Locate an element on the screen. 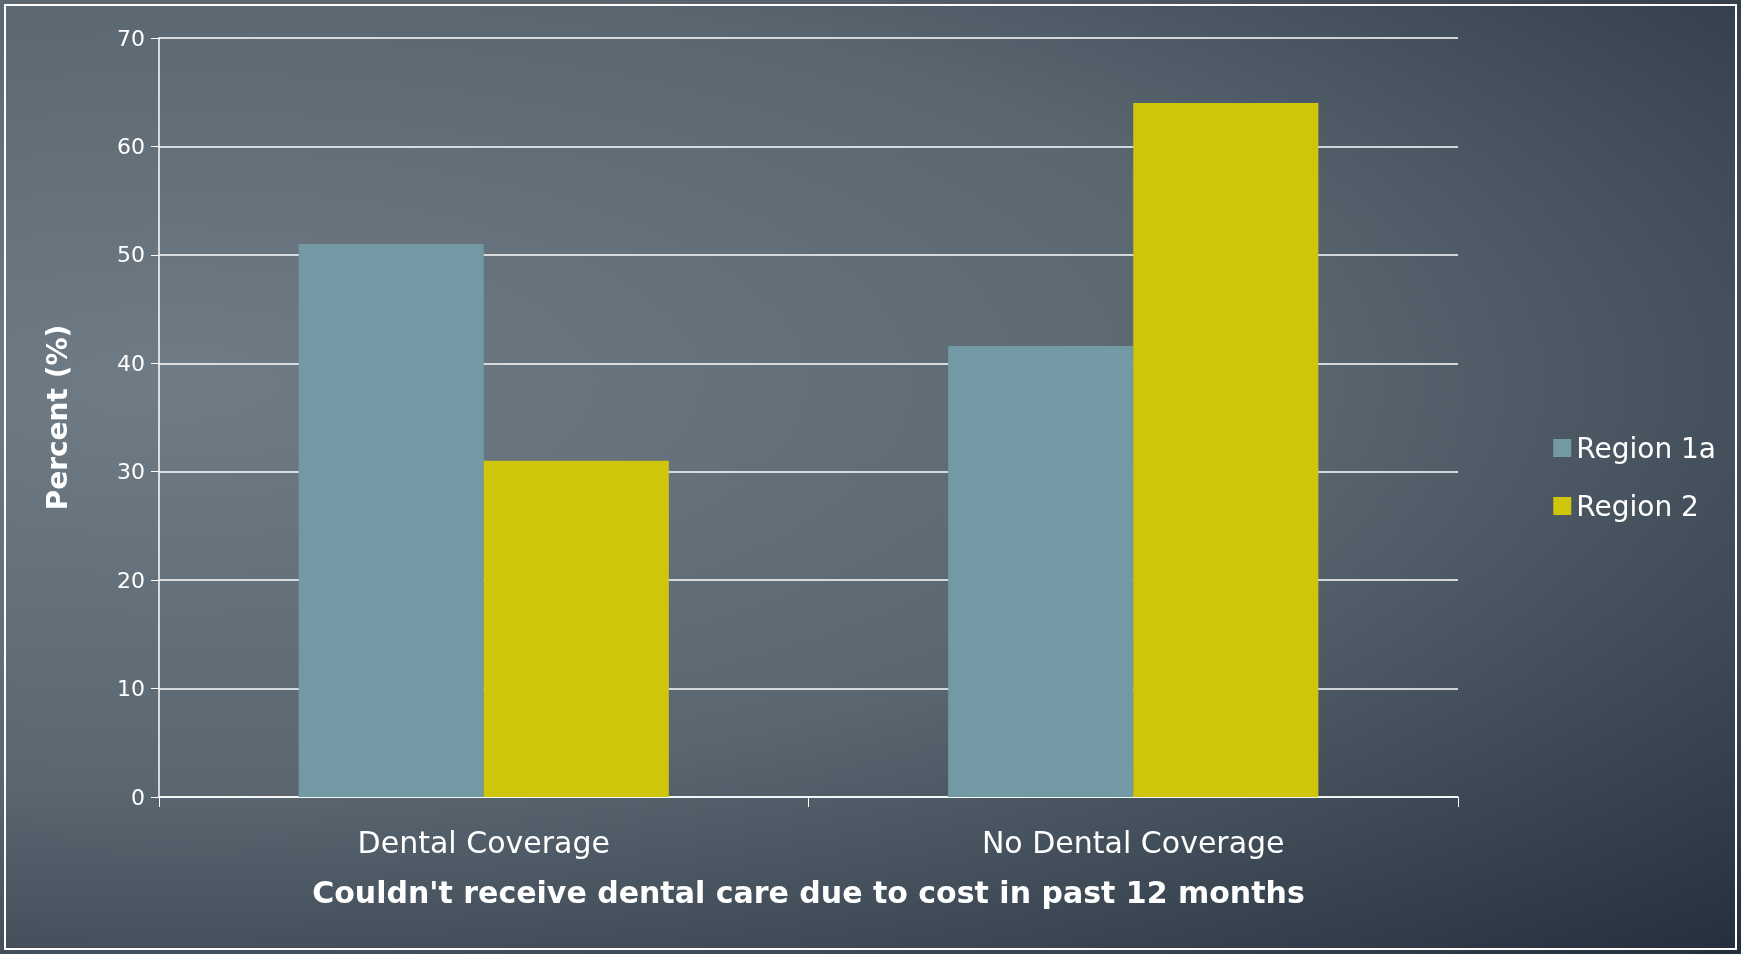 The width and height of the screenshot is (1741, 954). y-tick-label: 0 is located at coordinates (138, 797).